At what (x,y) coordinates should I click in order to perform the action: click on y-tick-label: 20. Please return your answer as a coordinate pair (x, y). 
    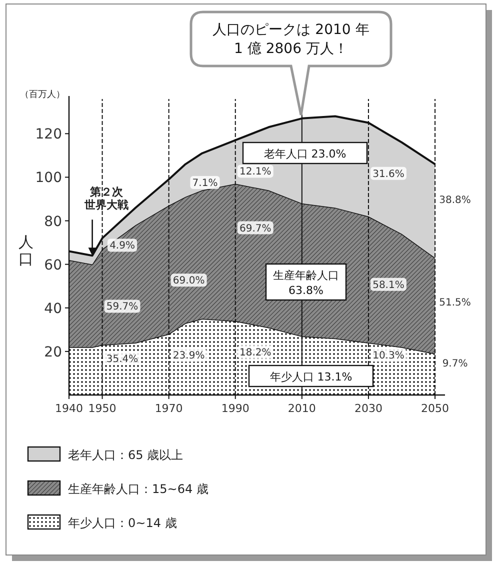
    Looking at the image, I should click on (53, 352).